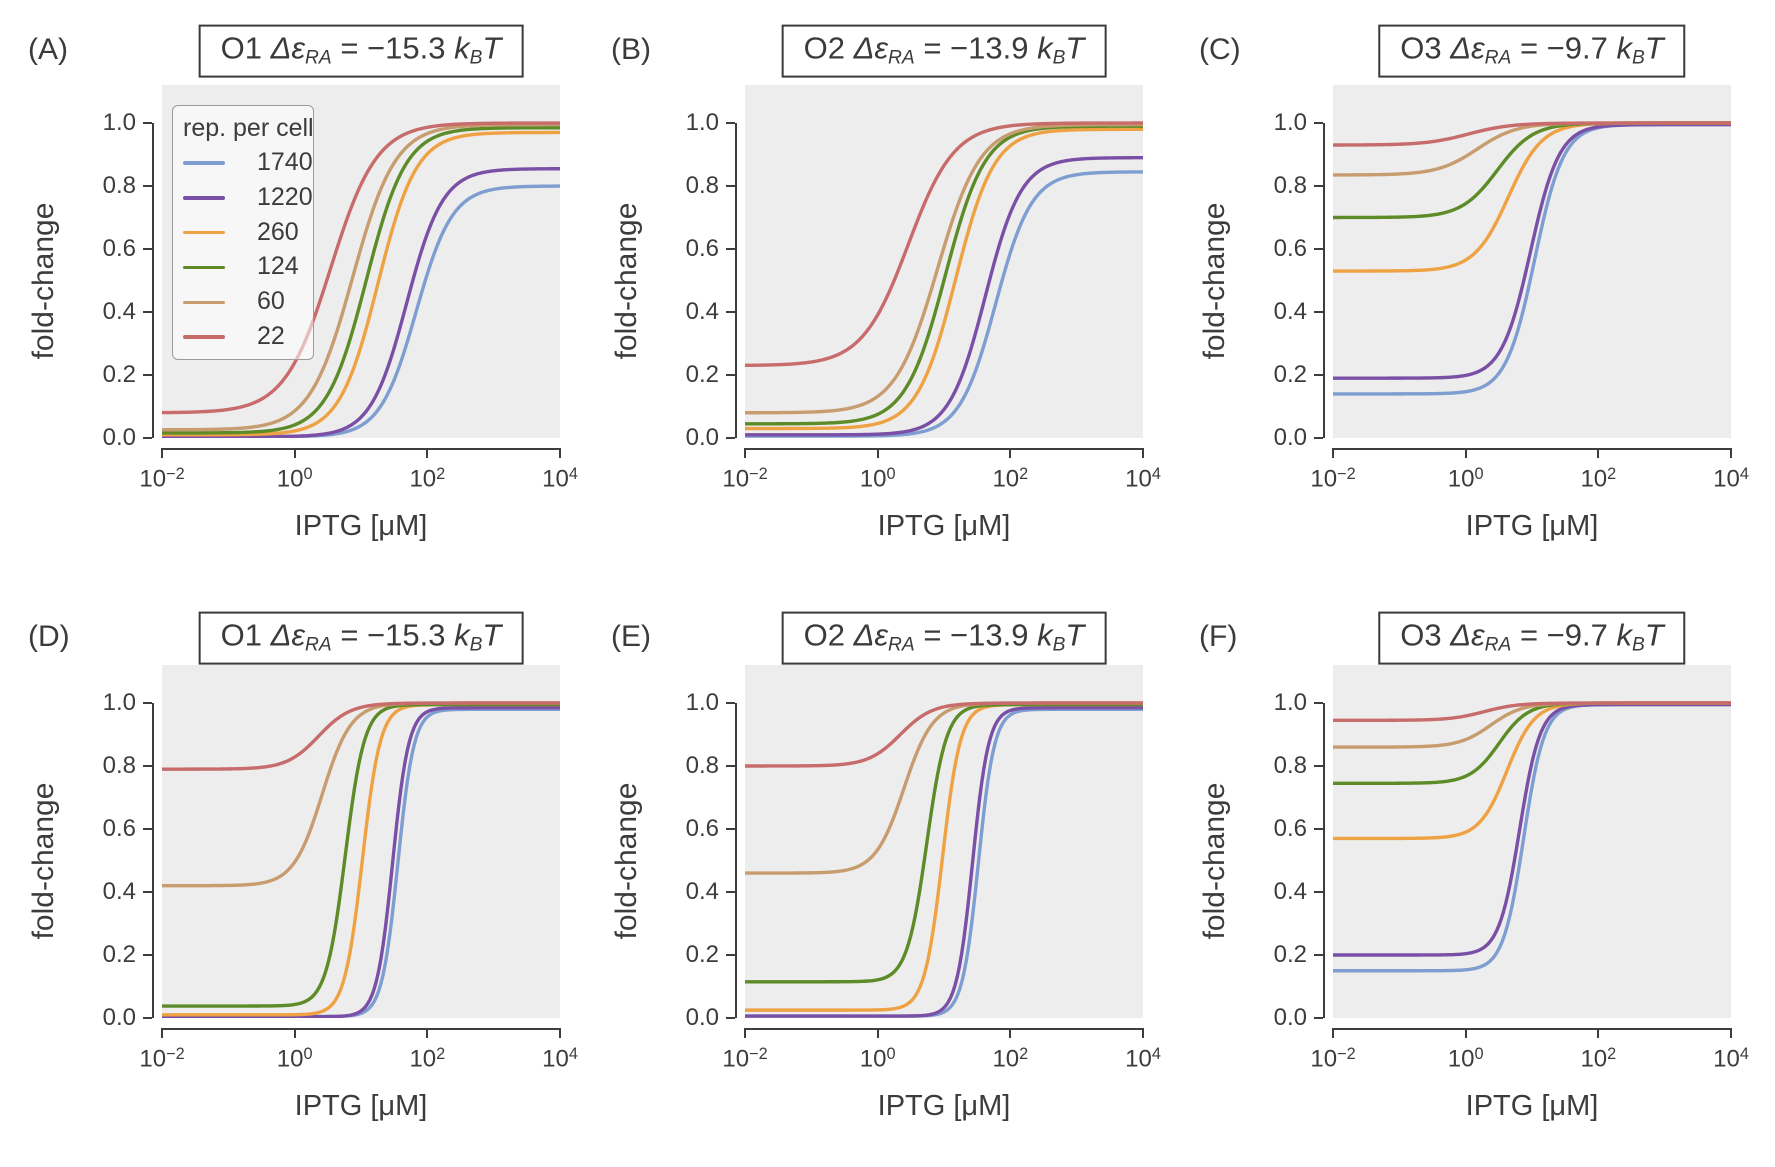 The height and width of the screenshot is (1167, 1775). What do you see at coordinates (631, 636) in the screenshot?
I see `panel-letter: (E)` at bounding box center [631, 636].